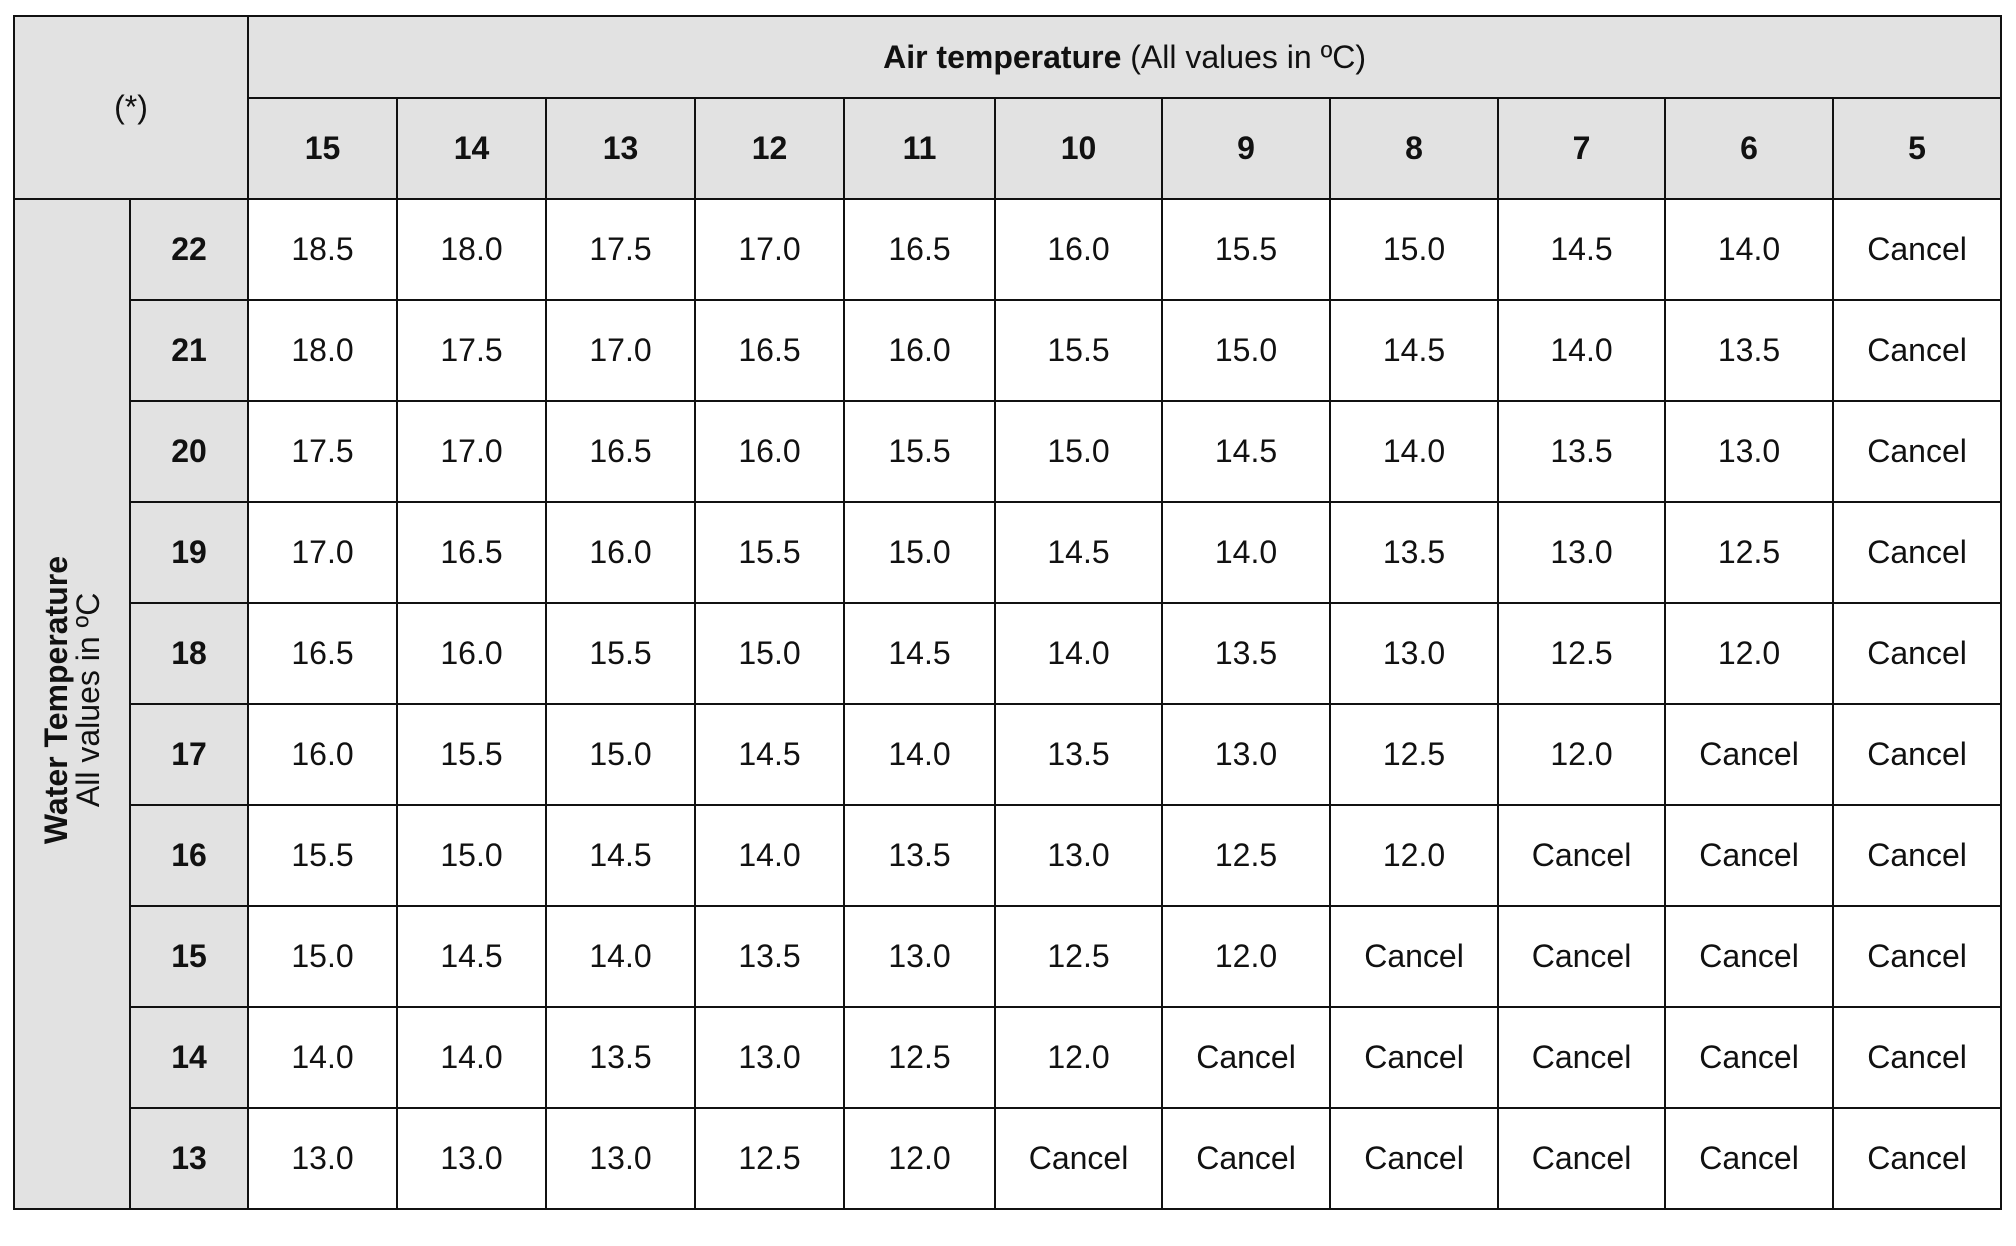  What do you see at coordinates (1248, 56) in the screenshot?
I see `air-header-note: (All values in ºC)` at bounding box center [1248, 56].